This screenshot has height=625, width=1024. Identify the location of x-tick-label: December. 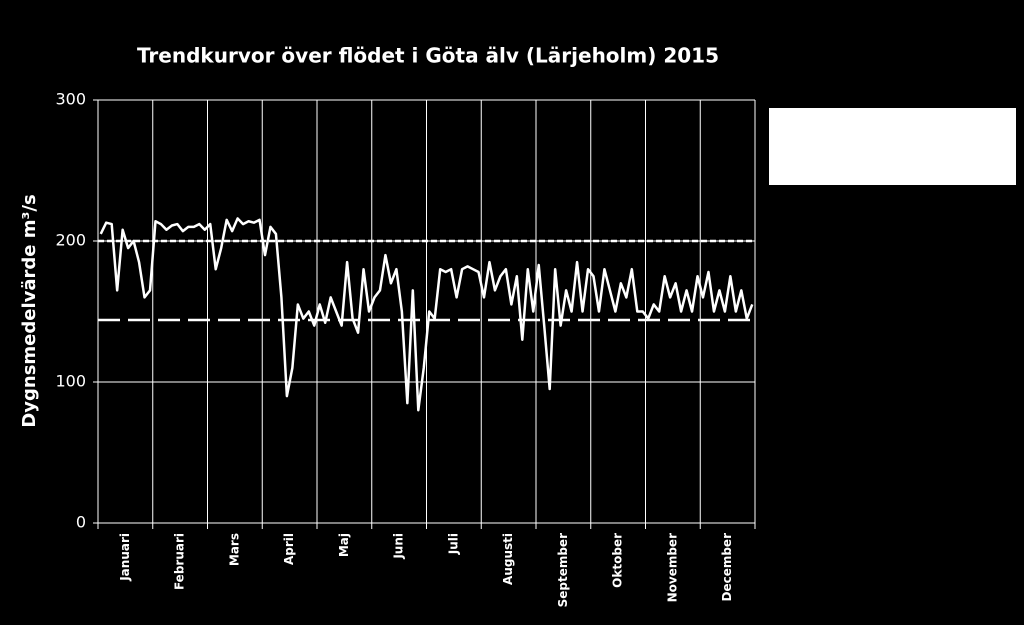
(727, 567).